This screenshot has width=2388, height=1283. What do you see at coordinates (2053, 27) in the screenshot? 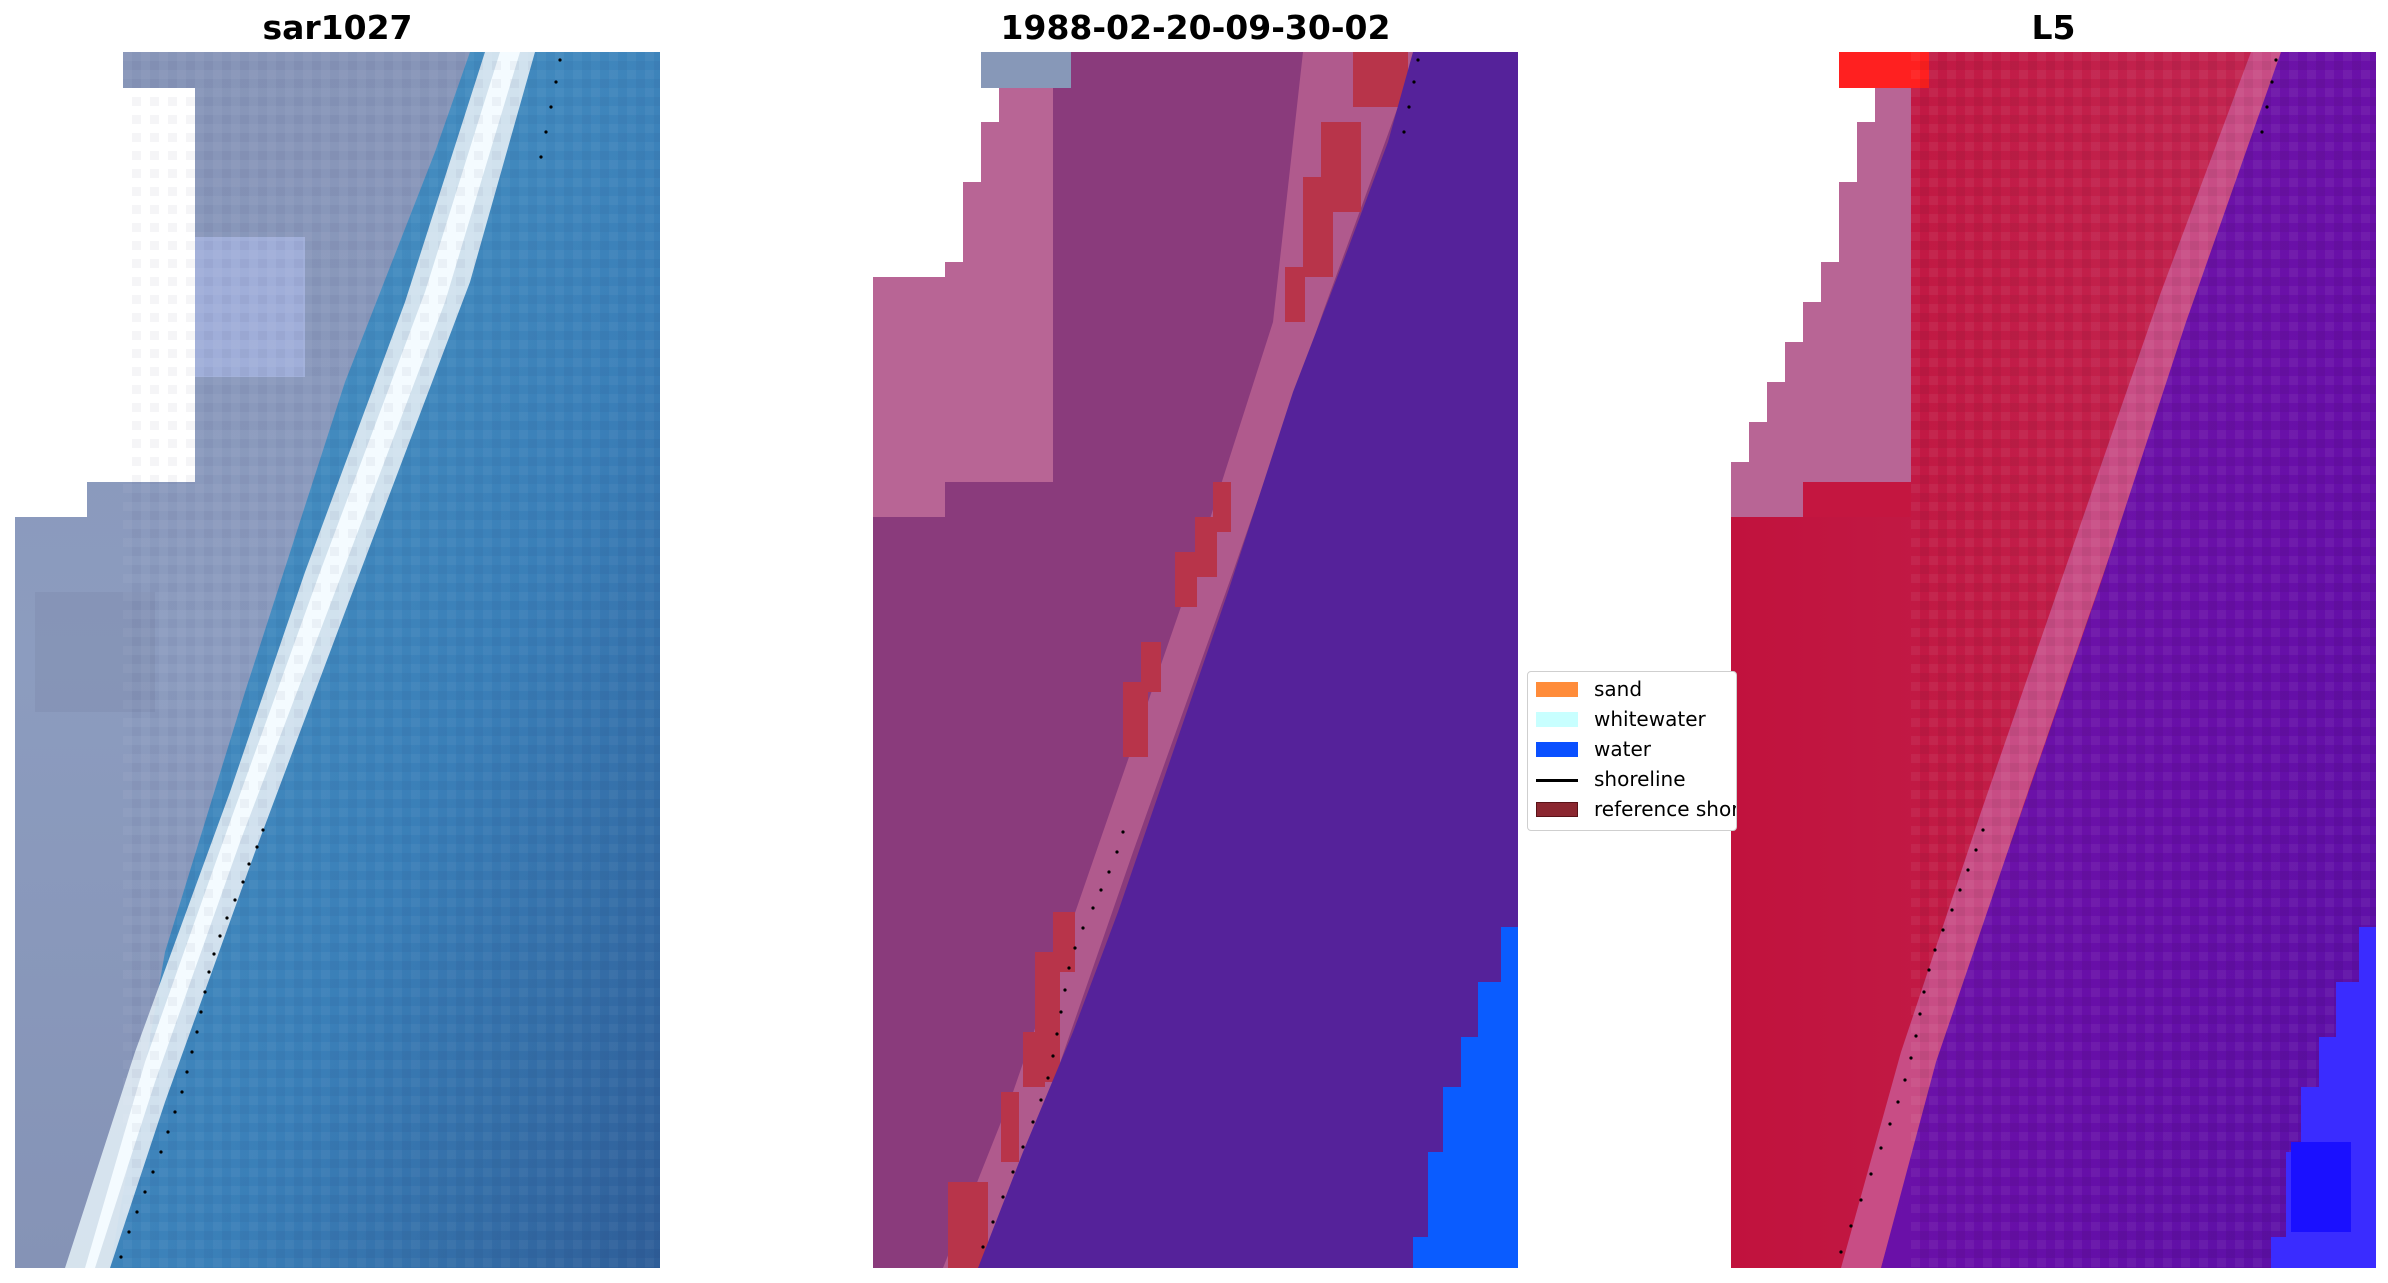
I see `index-panel-title: L5` at bounding box center [2053, 27].